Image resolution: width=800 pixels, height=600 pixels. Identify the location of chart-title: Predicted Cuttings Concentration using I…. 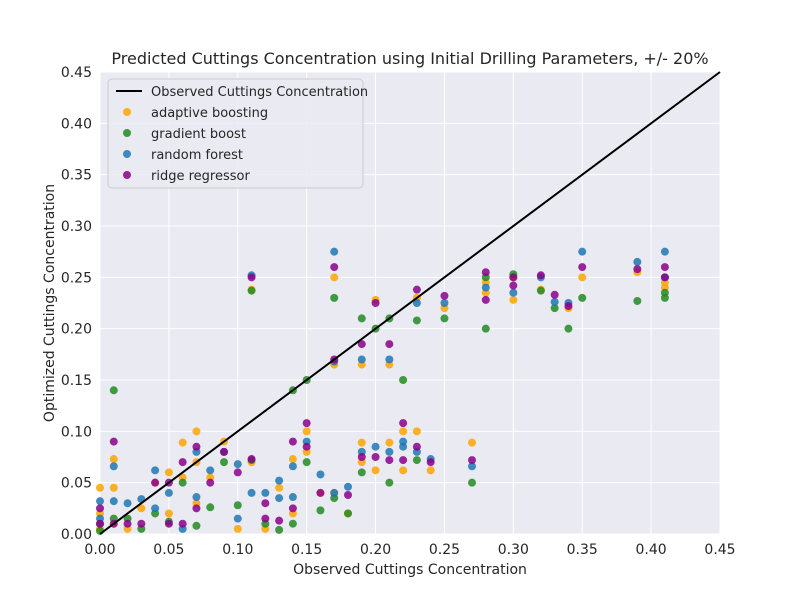
(409, 58).